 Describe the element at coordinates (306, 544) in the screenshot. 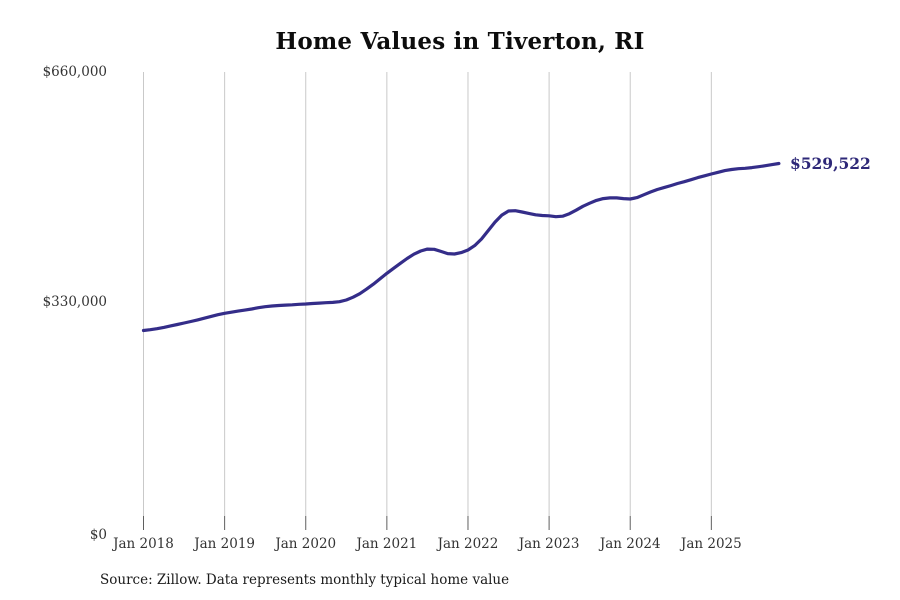

I see `x-axis-label: Jan 2020` at that location.